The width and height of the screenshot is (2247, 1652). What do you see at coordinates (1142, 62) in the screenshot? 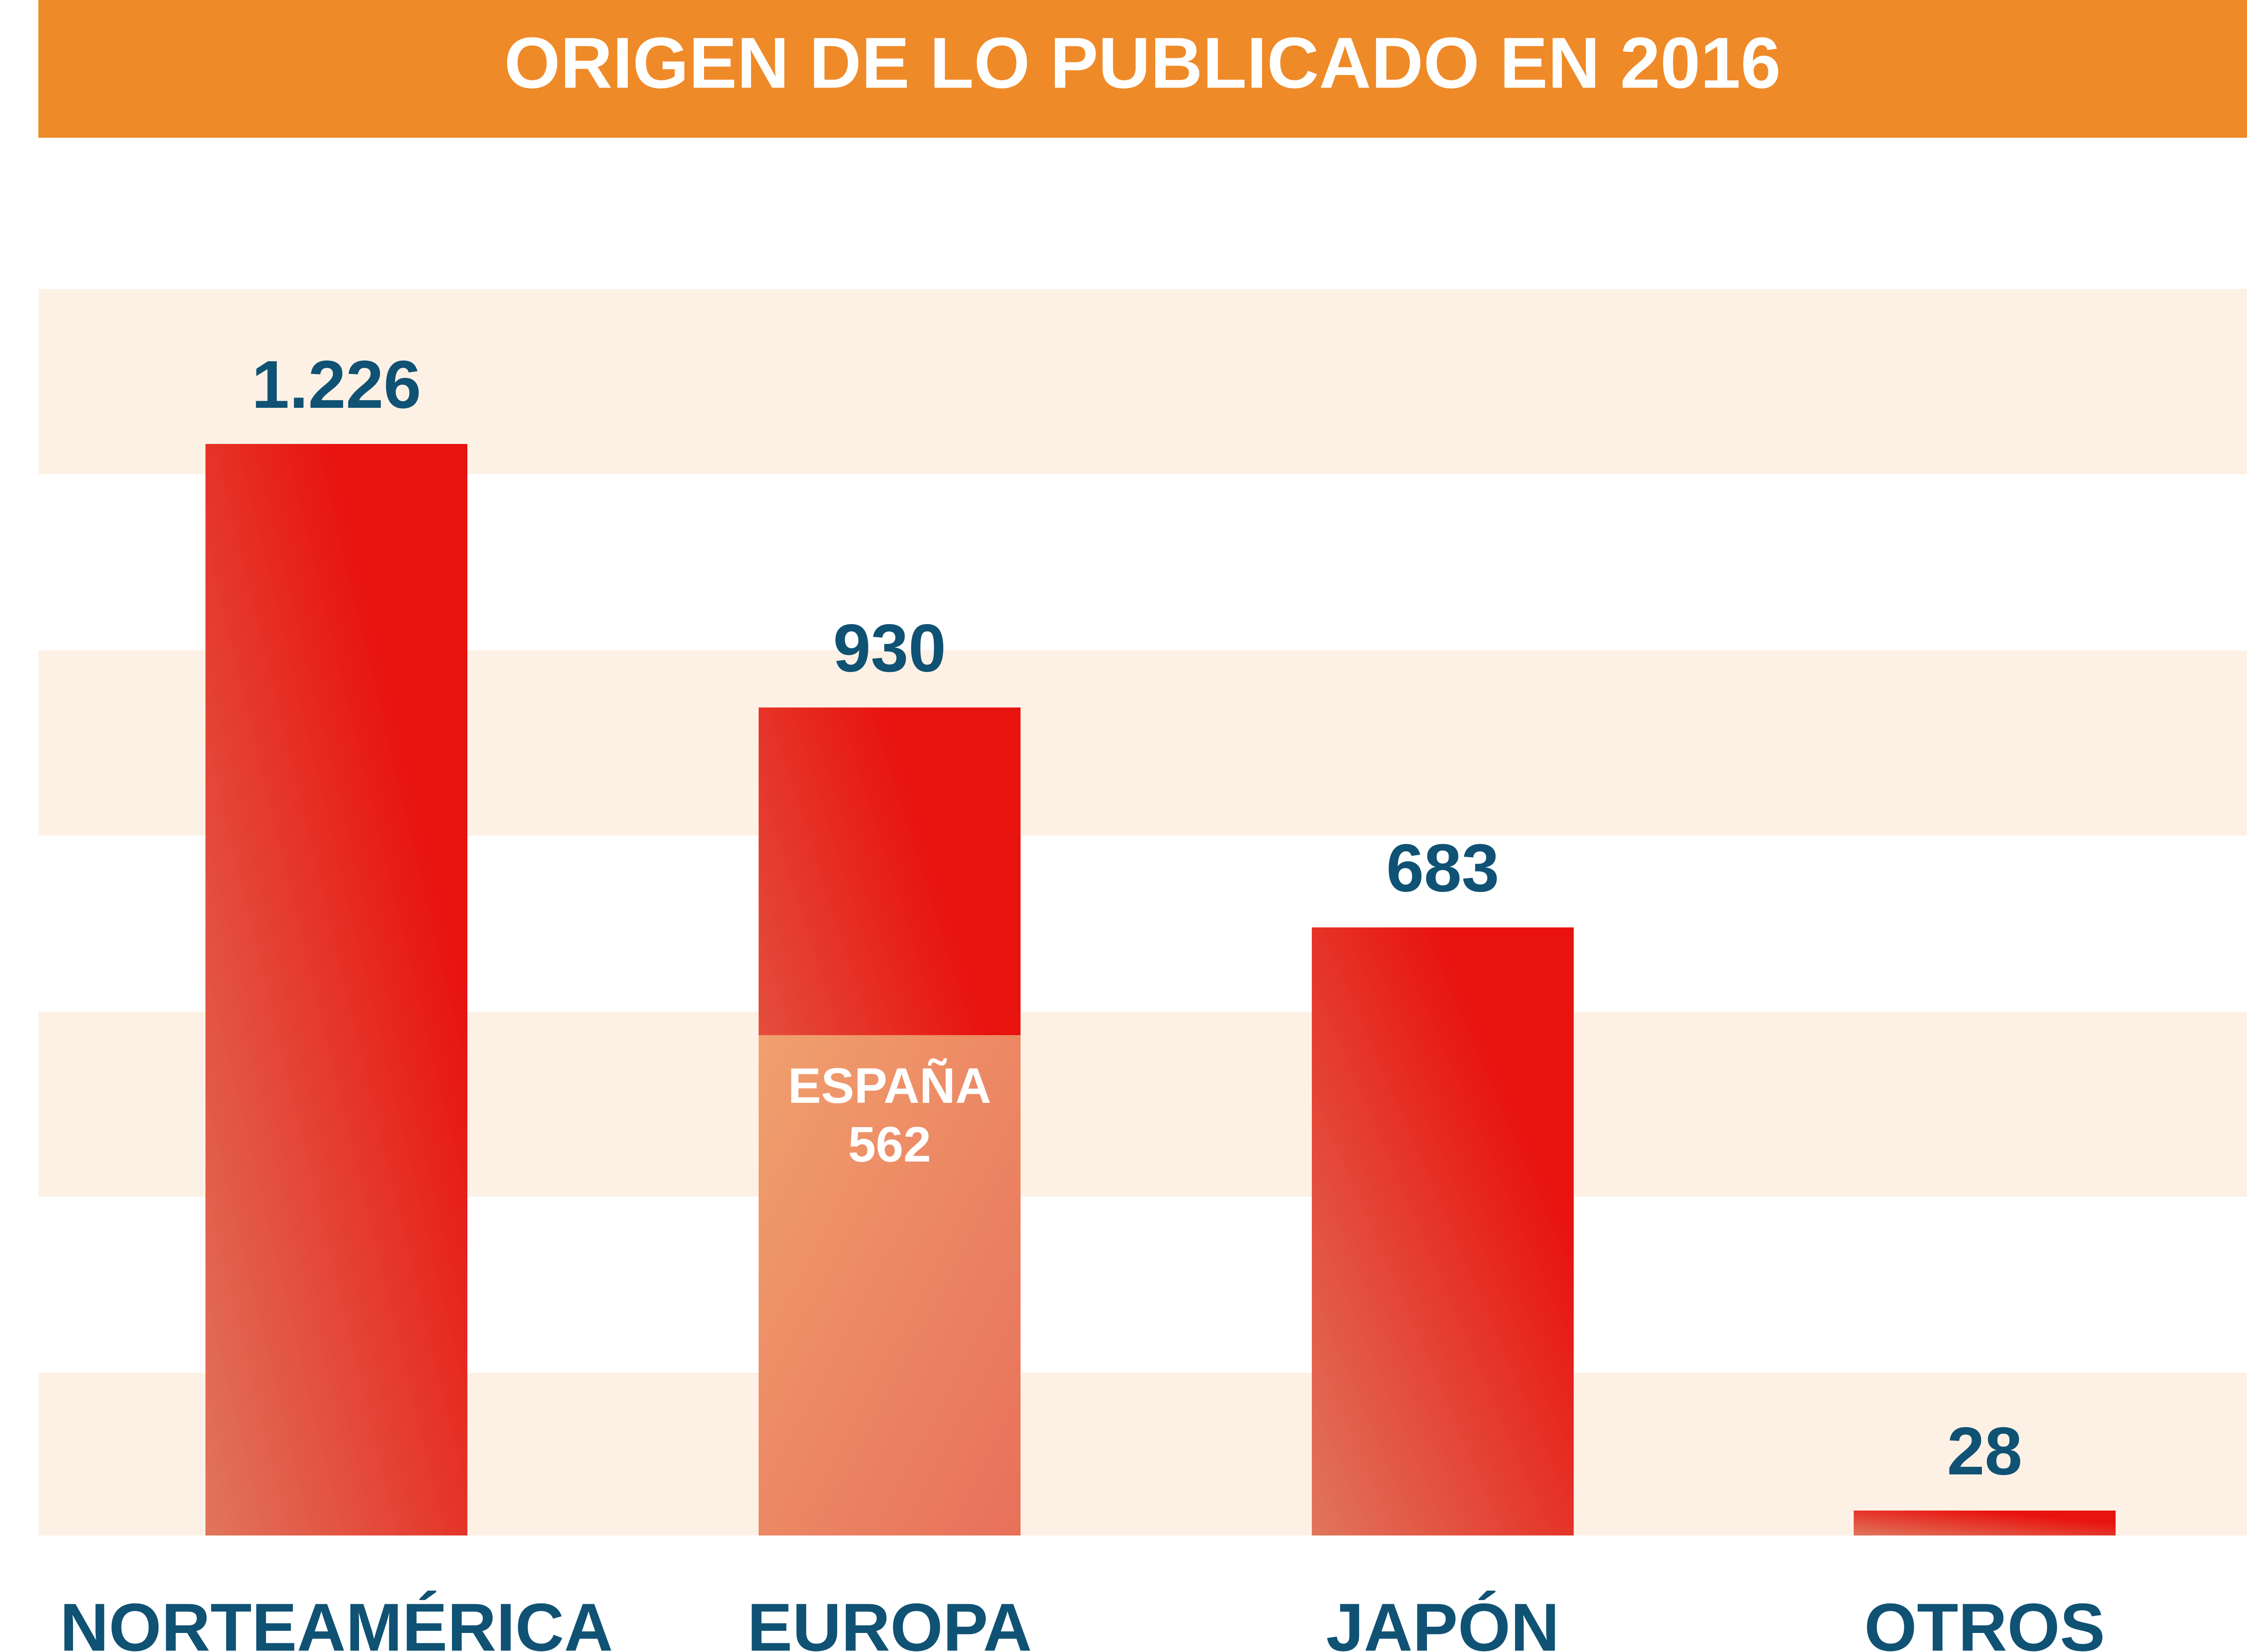
I see `chart-title: ORIGEN DE LO PUBLICADO EN 2016` at bounding box center [1142, 62].